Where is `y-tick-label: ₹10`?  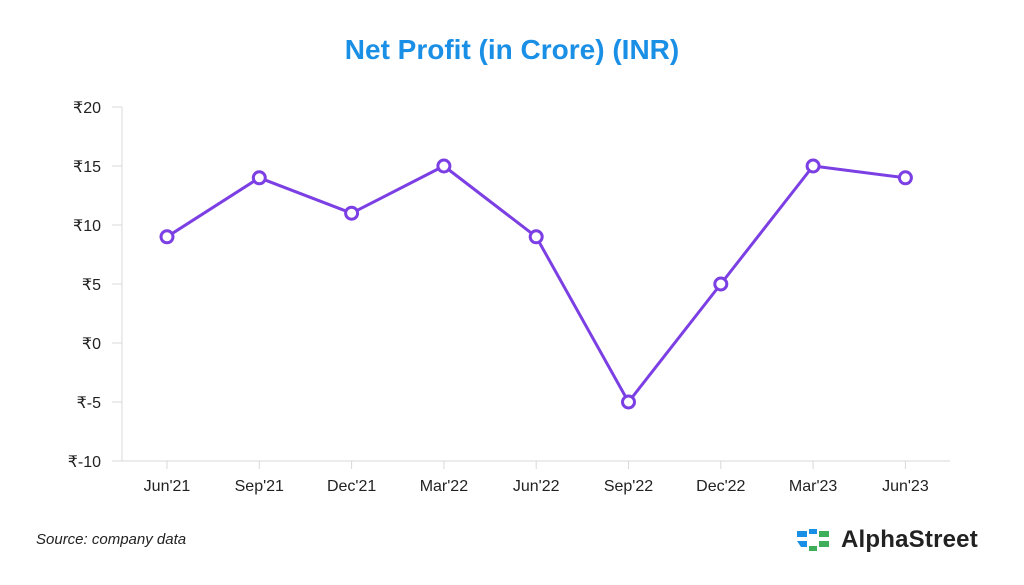
y-tick-label: ₹10 is located at coordinates (87, 226).